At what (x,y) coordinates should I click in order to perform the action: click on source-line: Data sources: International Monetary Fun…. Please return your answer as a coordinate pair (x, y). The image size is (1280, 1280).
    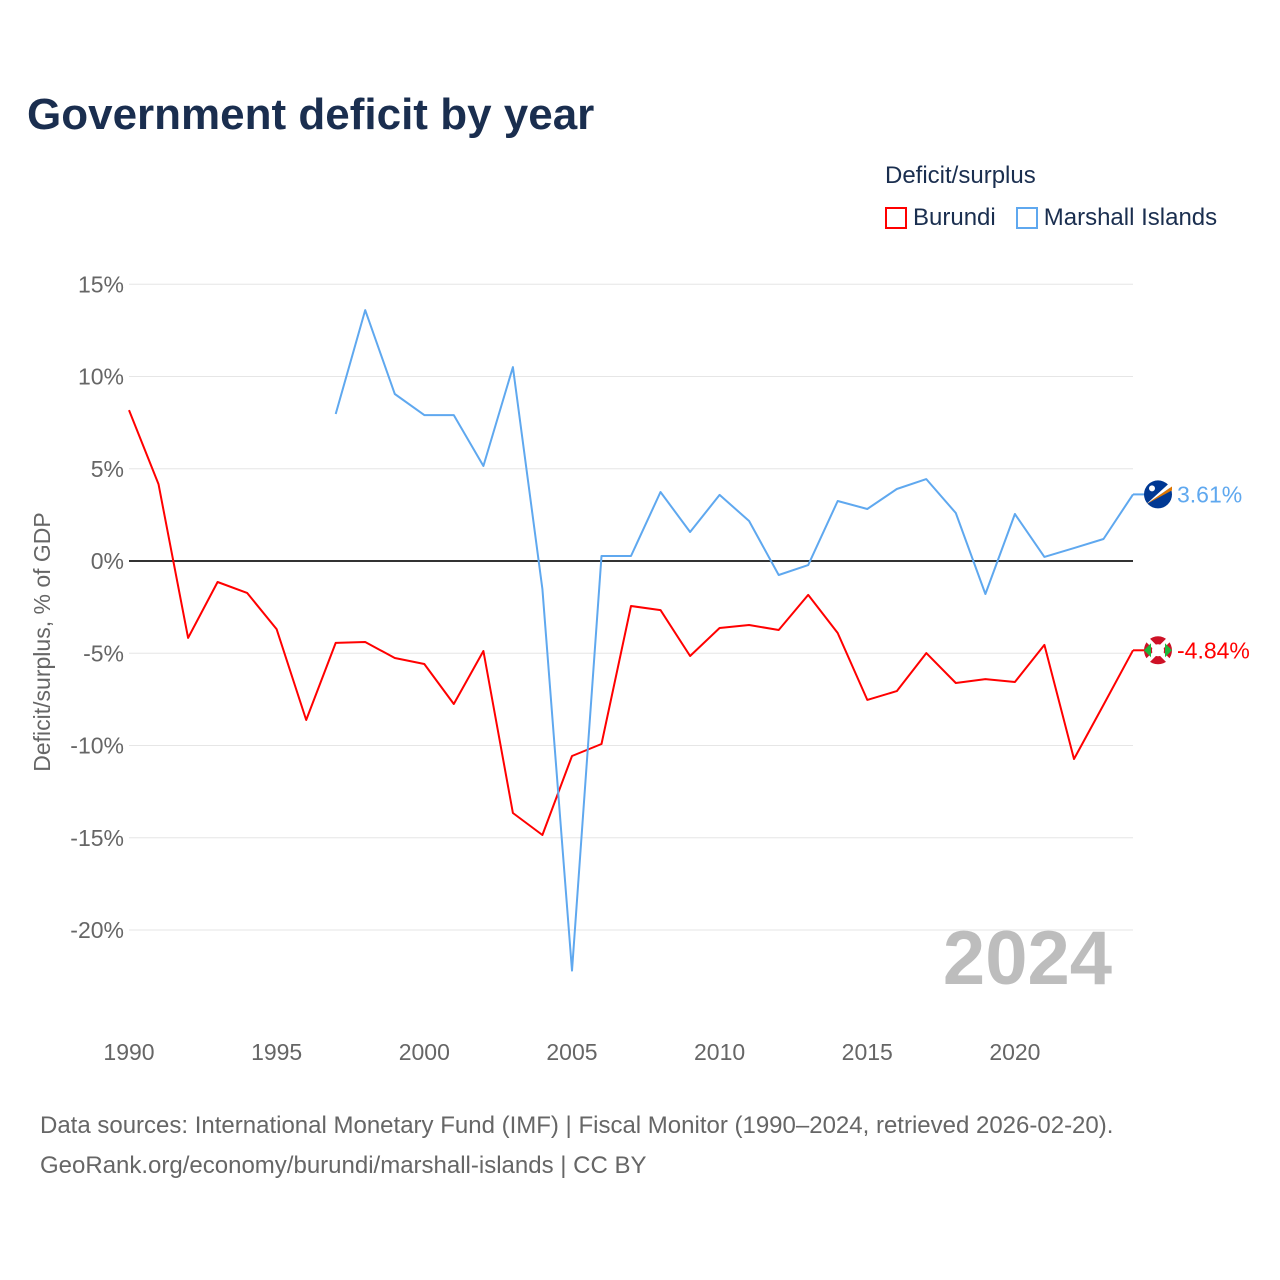
    Looking at the image, I should click on (577, 1125).